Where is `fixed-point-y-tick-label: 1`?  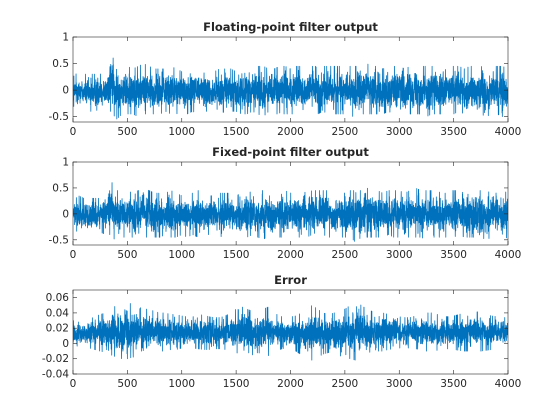
fixed-point-y-tick-label: 1 is located at coordinates (65, 163).